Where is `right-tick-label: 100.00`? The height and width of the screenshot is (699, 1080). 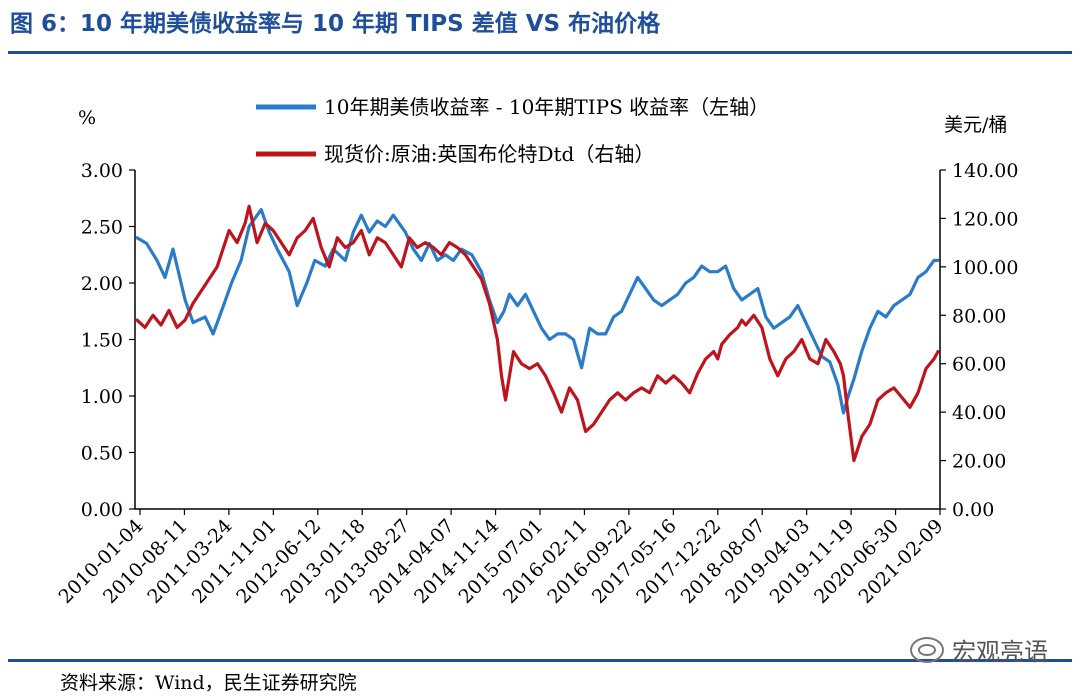 right-tick-label: 100.00 is located at coordinates (985, 268).